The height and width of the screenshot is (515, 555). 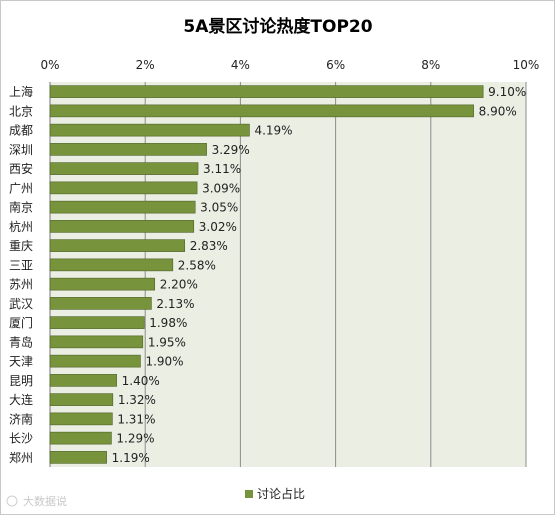 I want to click on data-label: 1.31%, so click(x=136, y=419).